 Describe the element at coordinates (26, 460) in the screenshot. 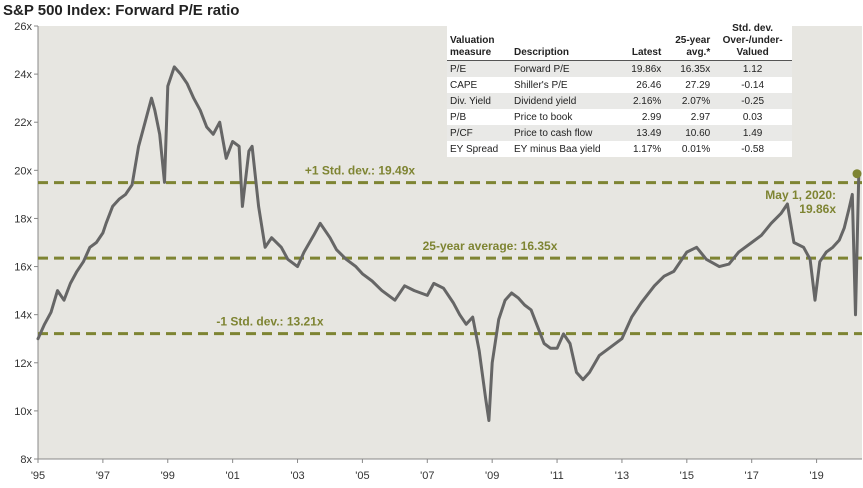

I see `y-tick-label: 8x` at that location.